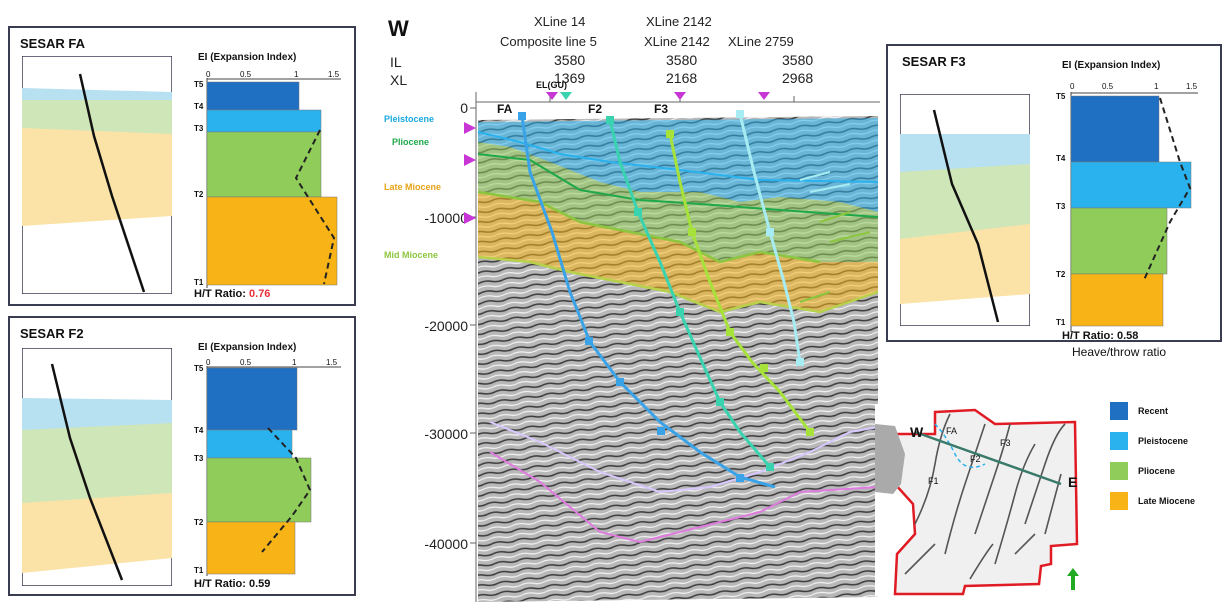 The width and height of the screenshot is (1227, 605). Describe the element at coordinates (446, 434) in the screenshot. I see `depth-tick: -30000` at that location.